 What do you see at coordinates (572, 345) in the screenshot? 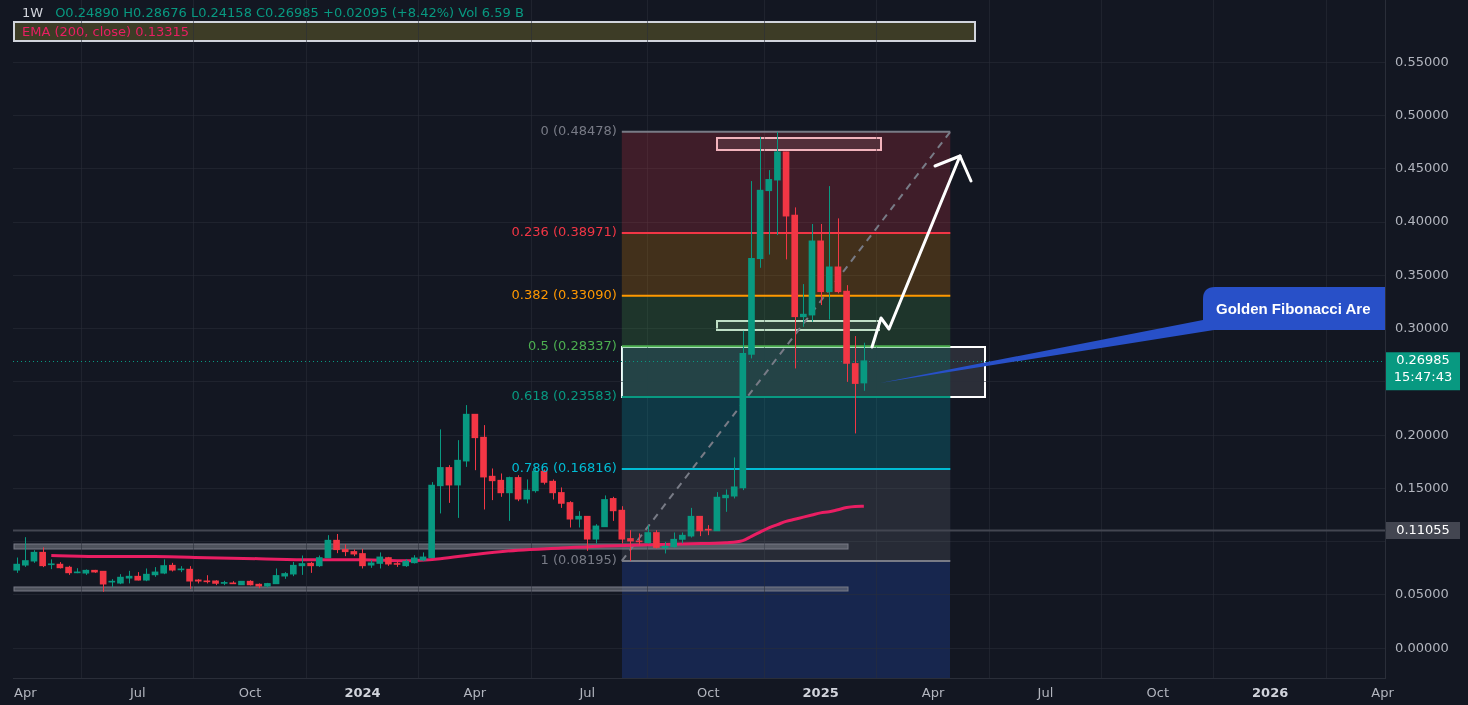
I see `series-label: 0.5 (0.28337)` at bounding box center [572, 345].